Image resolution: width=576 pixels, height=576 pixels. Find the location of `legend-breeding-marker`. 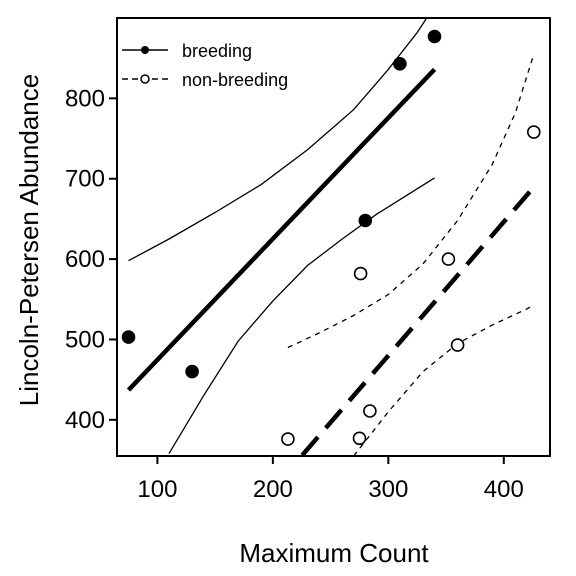

legend-breeding-marker is located at coordinates (145, 50).